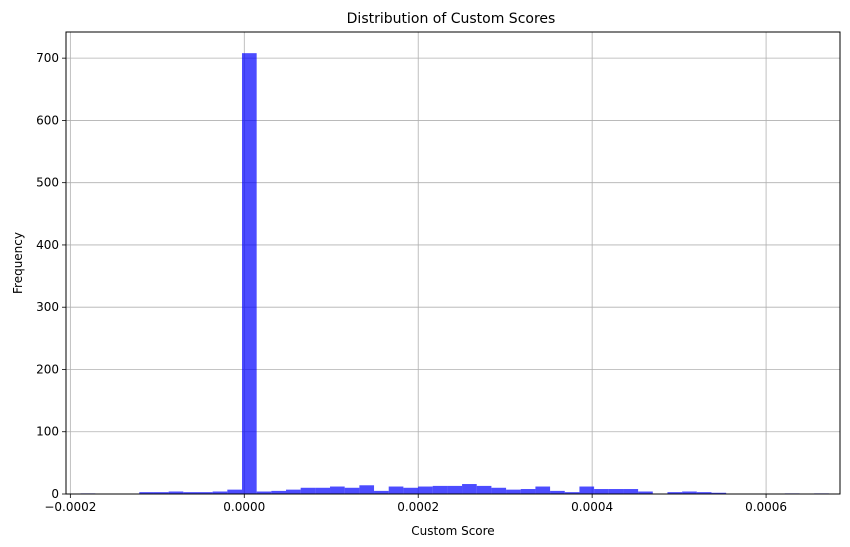 The height and width of the screenshot is (547, 850). I want to click on y-tick-label-6: 600, so click(47, 120).